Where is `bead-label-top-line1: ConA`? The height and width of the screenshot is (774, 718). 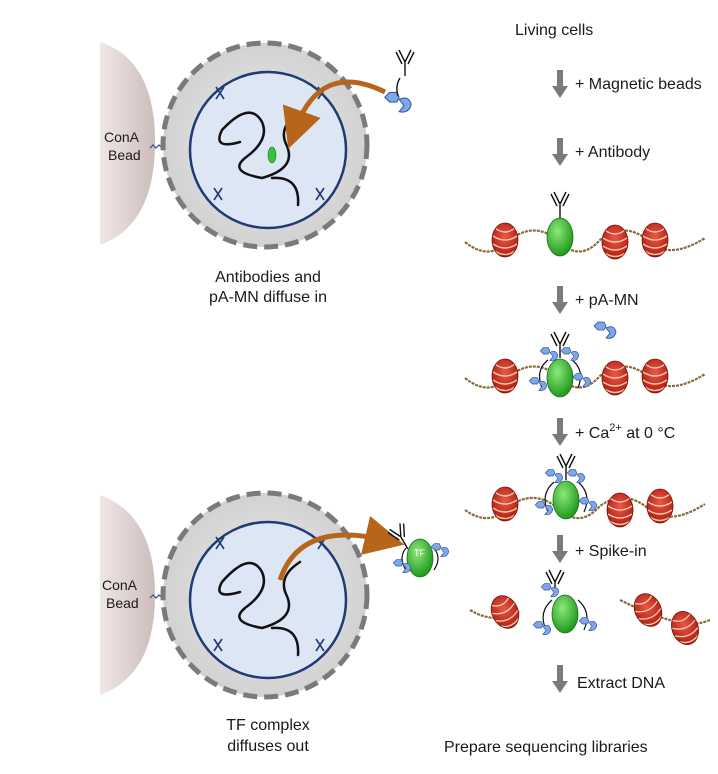
bead-label-top-line1: ConA is located at coordinates (122, 137).